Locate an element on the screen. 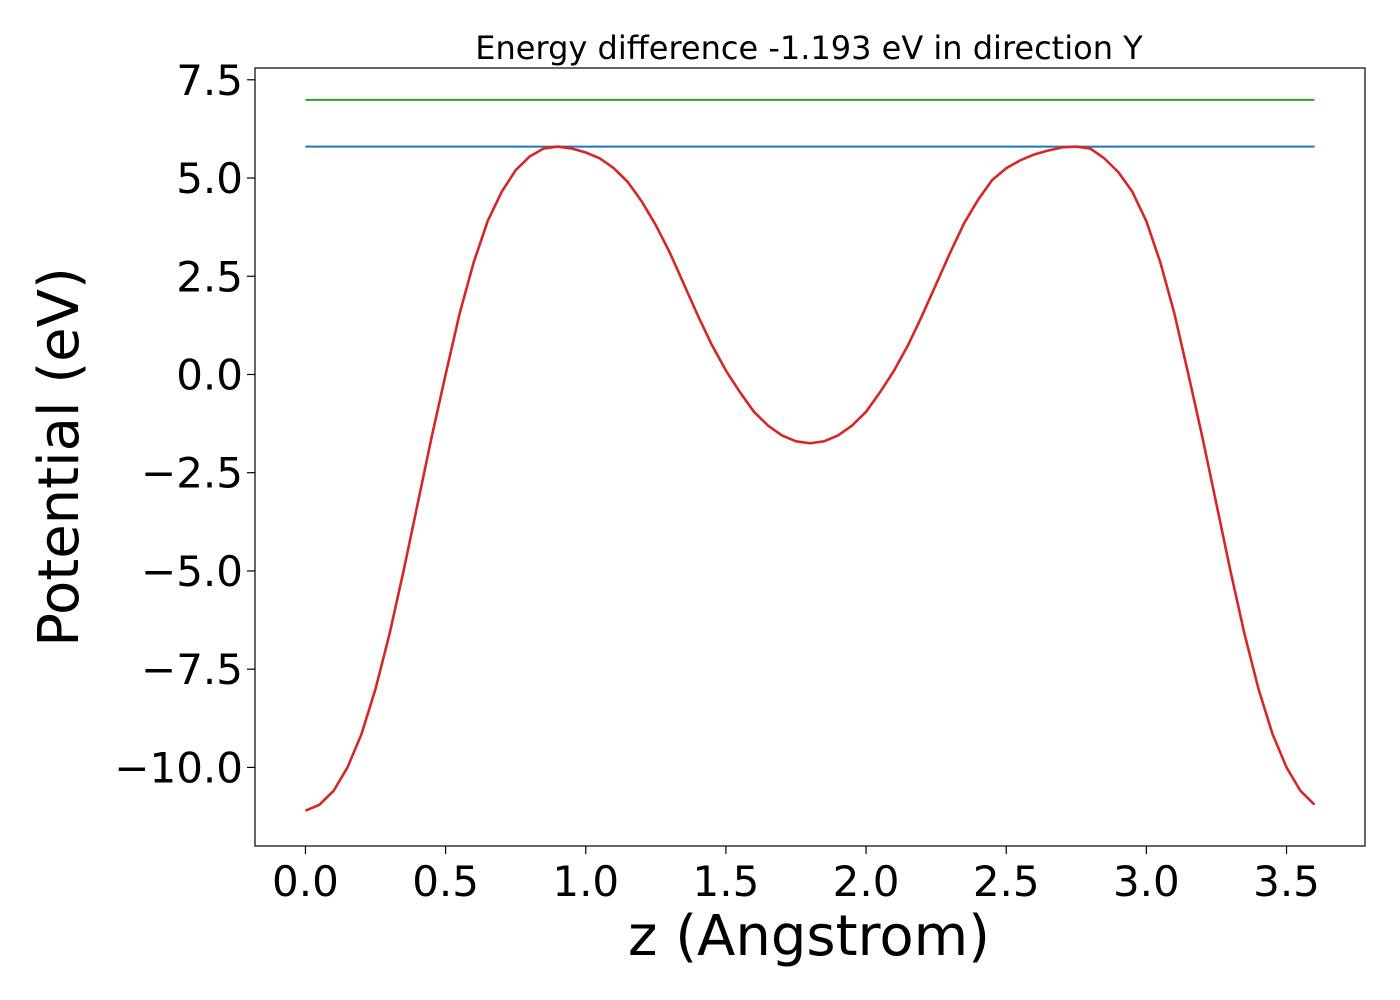 Image resolution: width=1400 pixels, height=1000 pixels. x-axis-ticks: 0.0 0.5 1.0 1.5 2.0 2.5 3.0 3.5 is located at coordinates (796, 876).